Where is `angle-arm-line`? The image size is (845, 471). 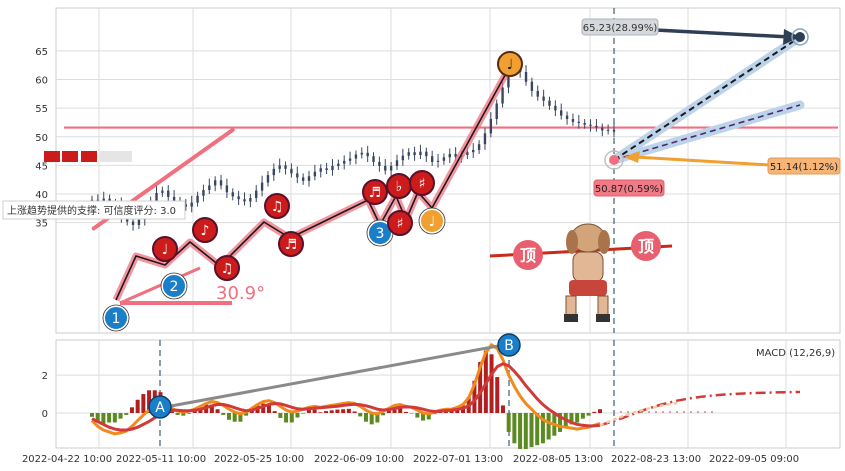 angle-arm-line is located at coordinates (160, 285).